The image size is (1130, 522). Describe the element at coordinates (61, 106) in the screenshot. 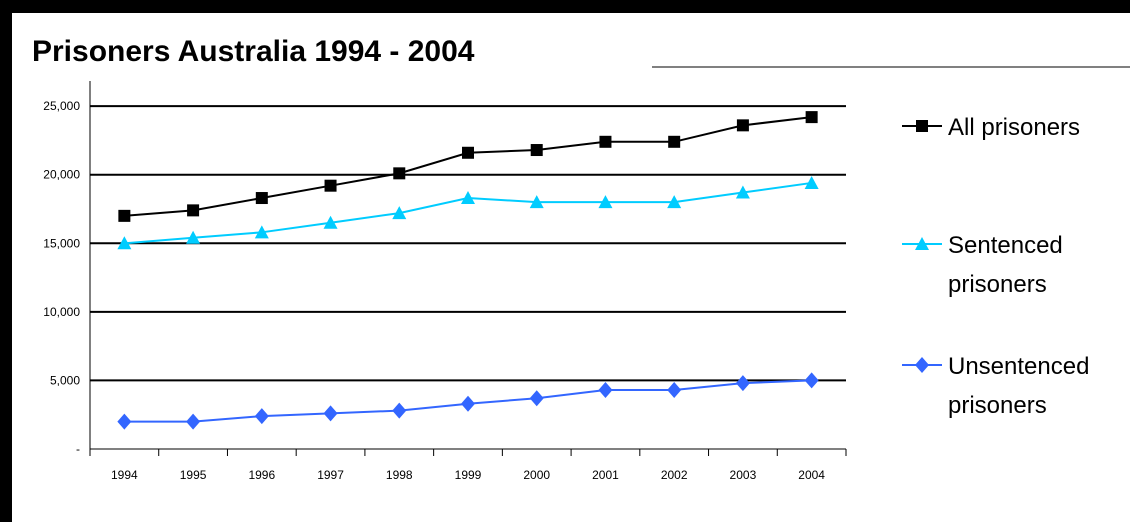

I see `y-tick-label: 25,000` at that location.